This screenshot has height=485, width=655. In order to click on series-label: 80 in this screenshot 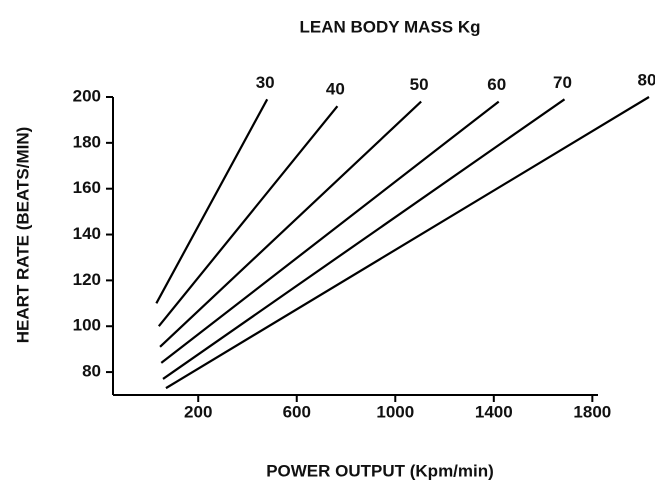, I will do `click(646, 79)`.